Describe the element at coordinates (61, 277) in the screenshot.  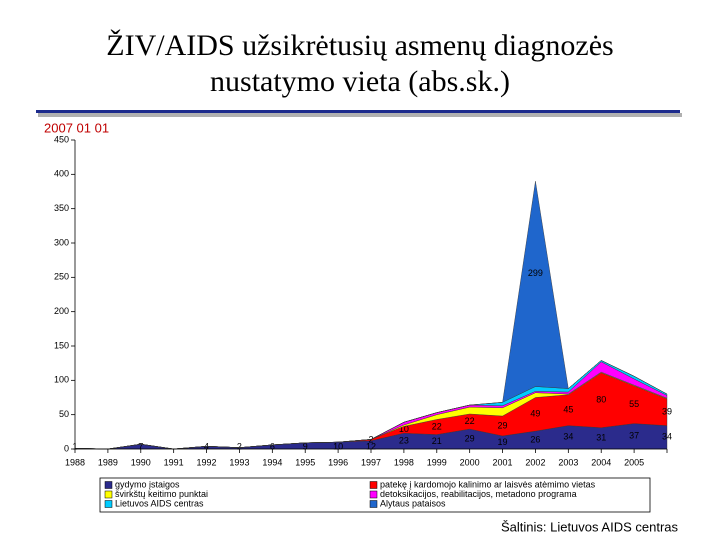
I see `y-tick-label: 250` at that location.